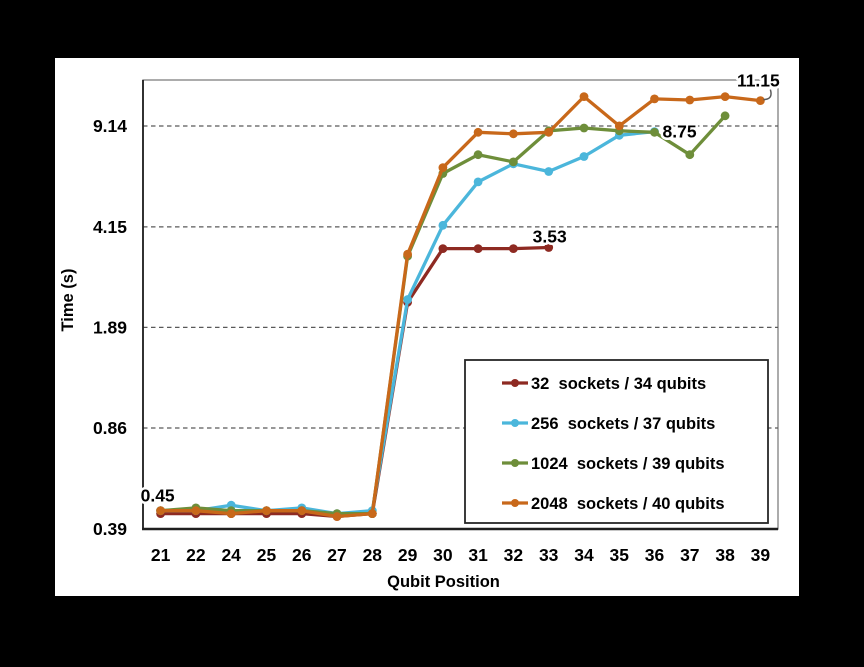 The width and height of the screenshot is (864, 667). Describe the element at coordinates (758, 81) in the screenshot. I see `data-label: 11.15` at that location.